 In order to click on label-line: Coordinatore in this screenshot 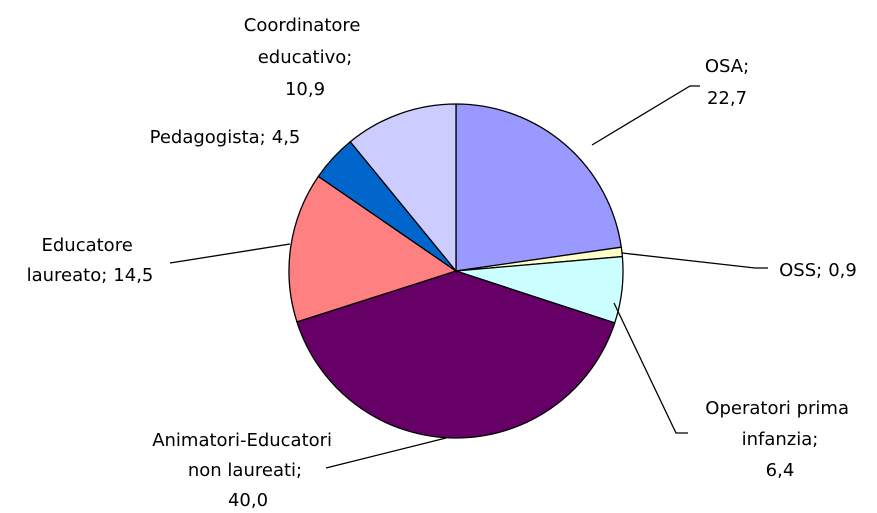, I will do `click(305, 25)`.